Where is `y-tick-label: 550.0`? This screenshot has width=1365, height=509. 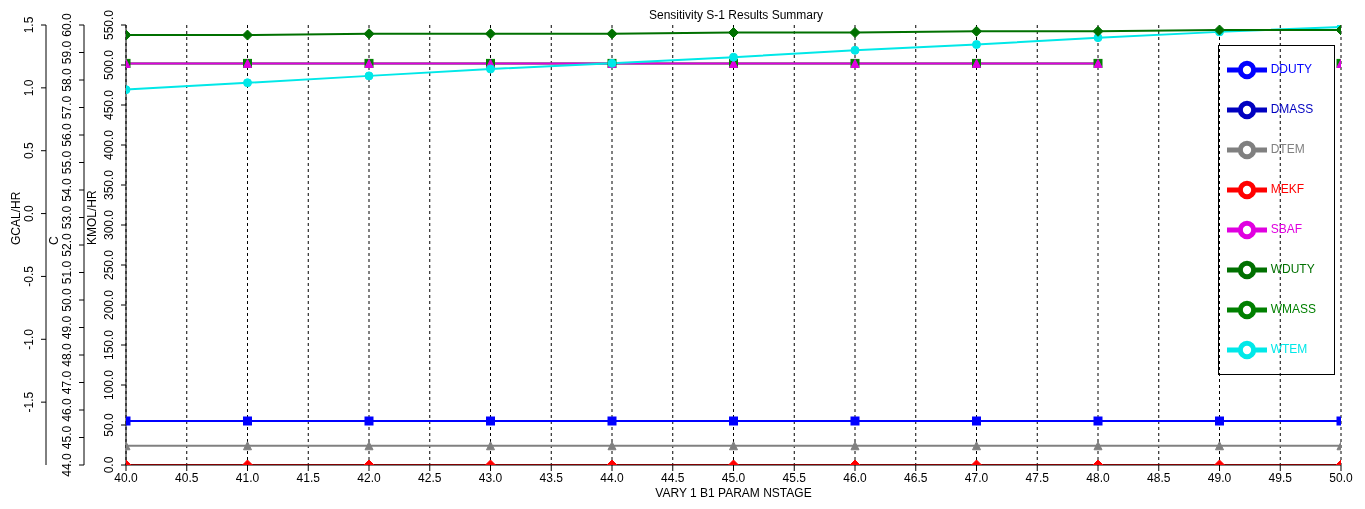
y-tick-label: 550.0 is located at coordinates (109, 25).